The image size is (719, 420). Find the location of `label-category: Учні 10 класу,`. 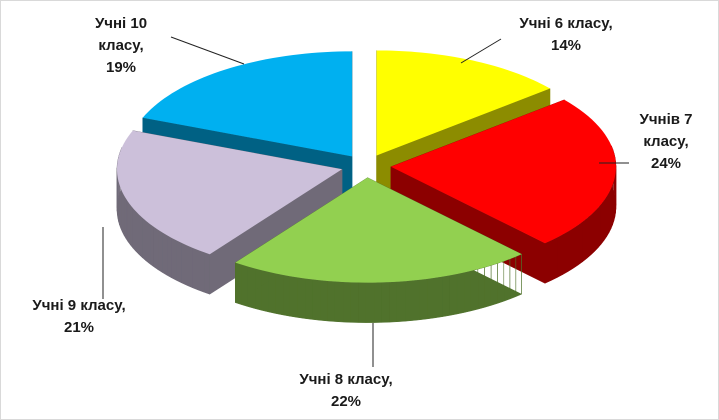

label-category: Учні 10 класу, is located at coordinates (121, 34).